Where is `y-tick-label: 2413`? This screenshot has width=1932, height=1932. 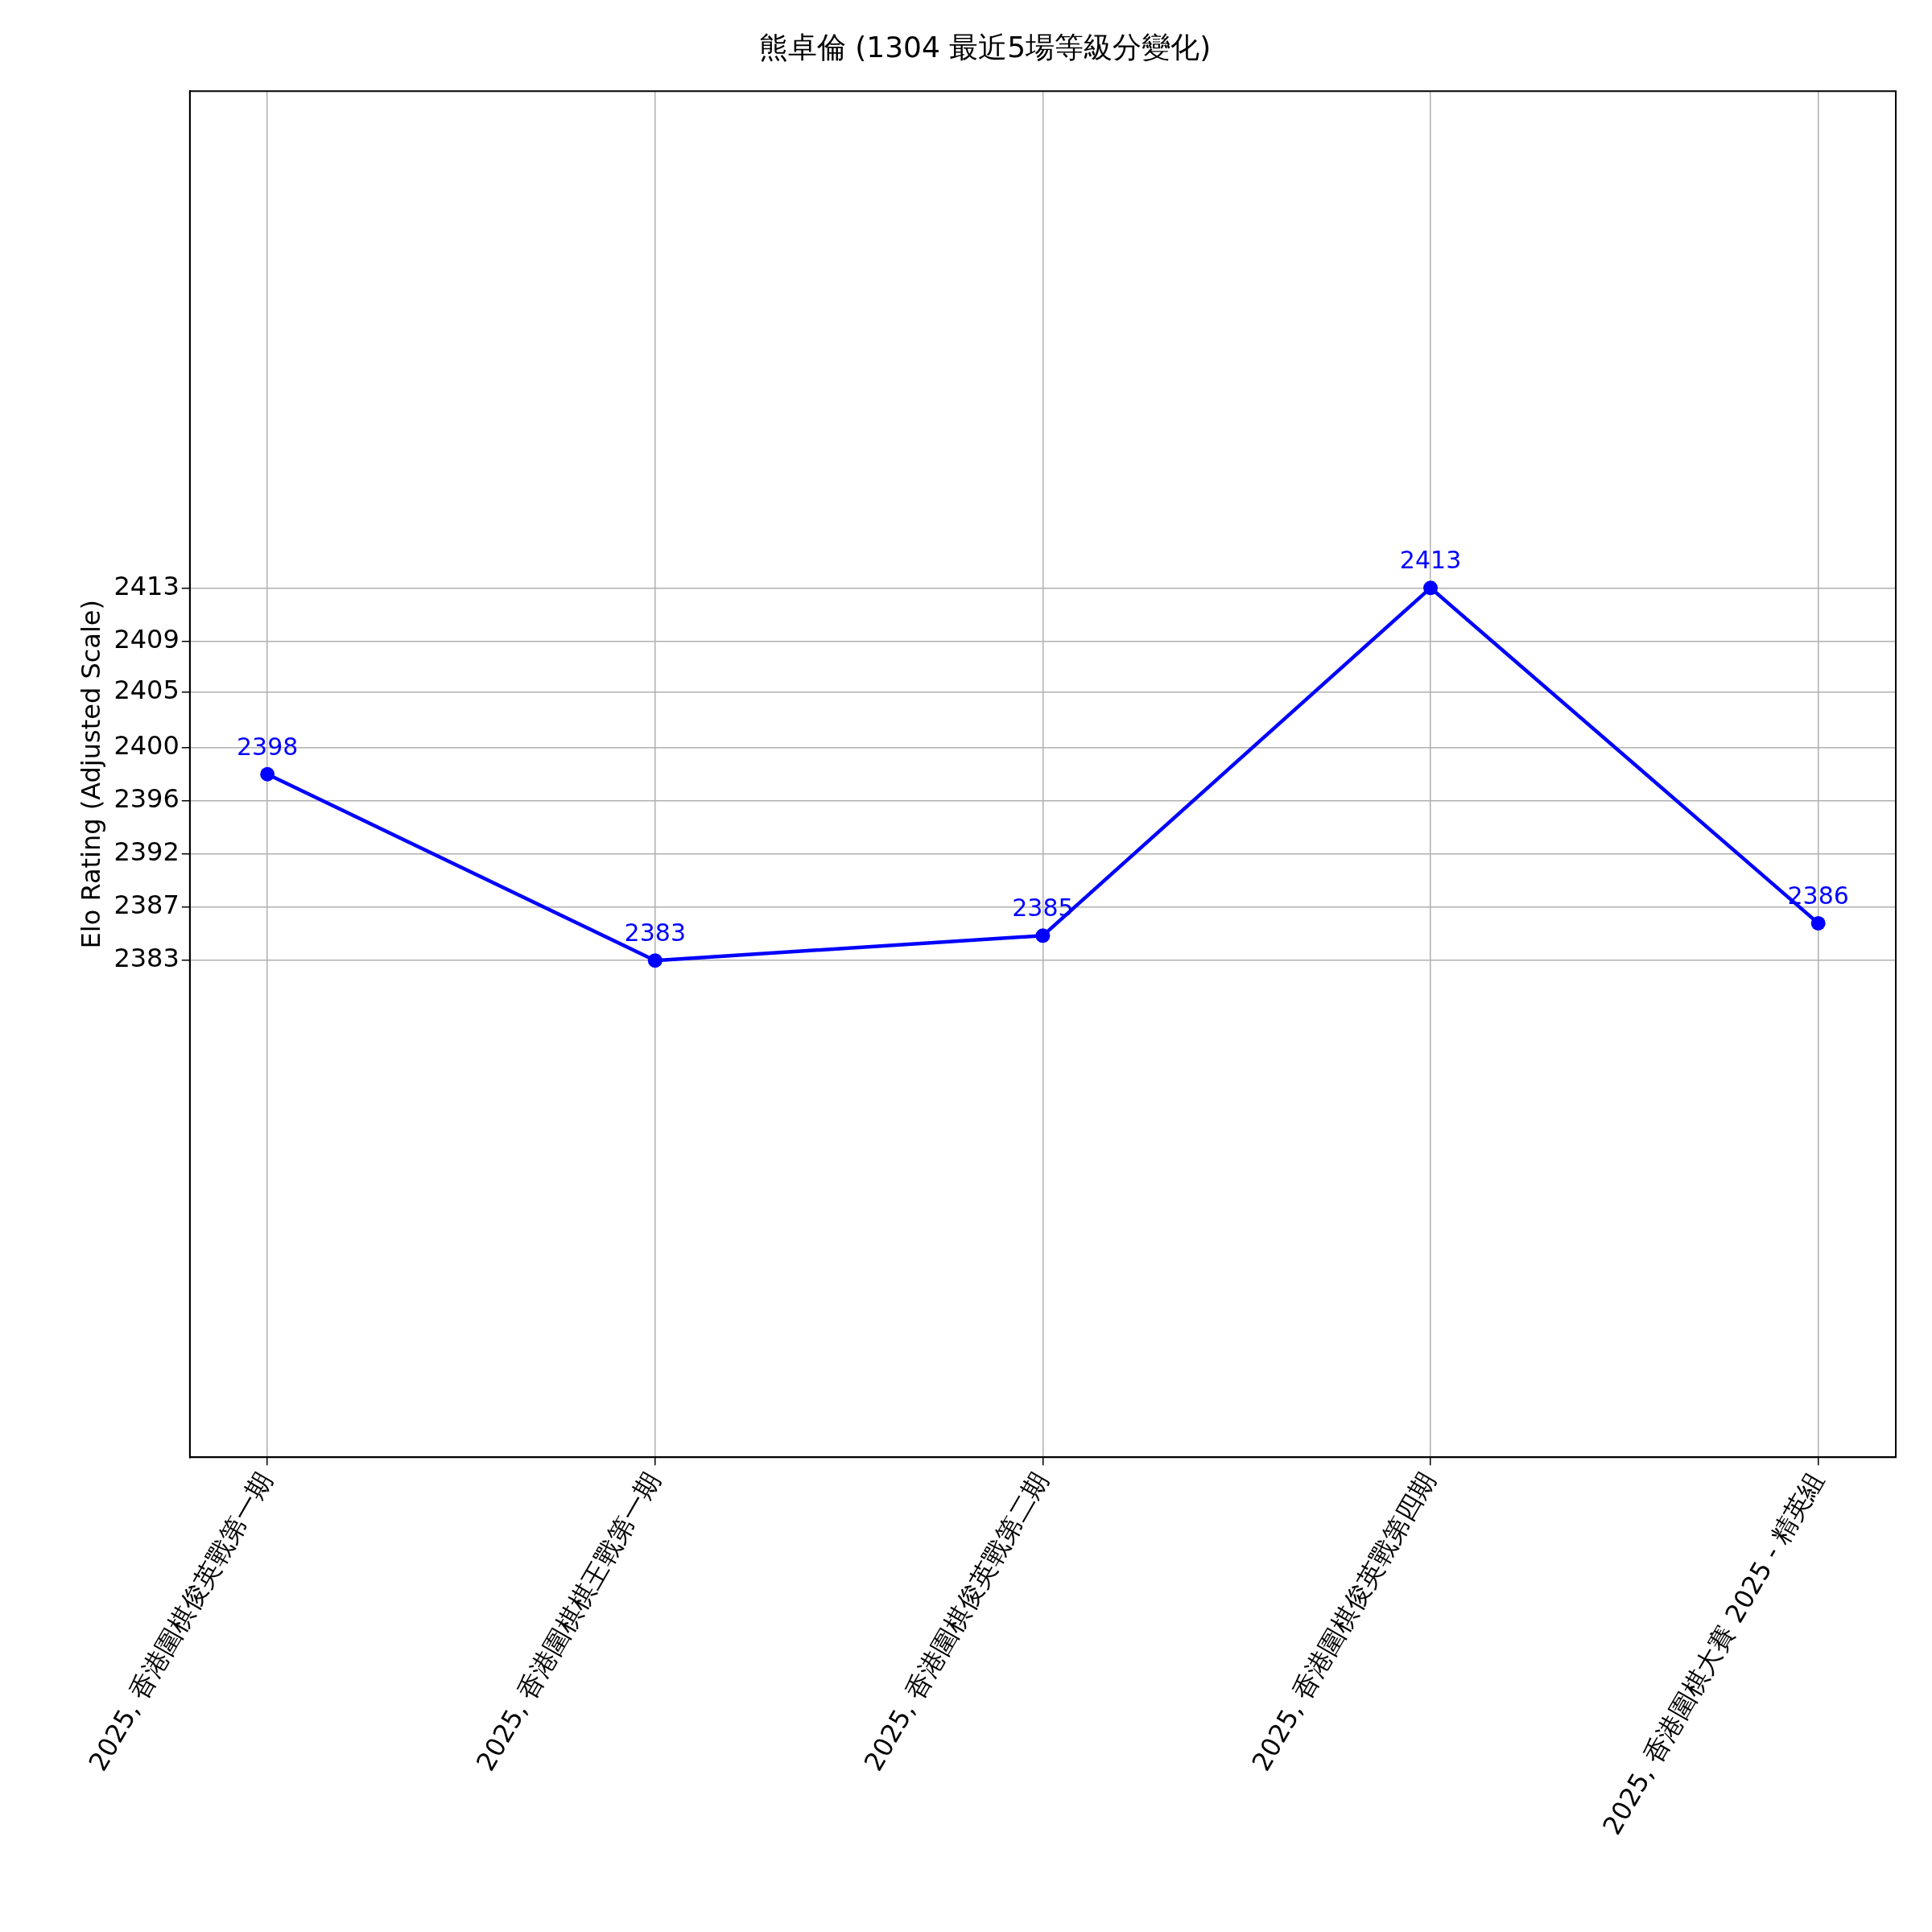
y-tick-label: 2413 is located at coordinates (147, 585).